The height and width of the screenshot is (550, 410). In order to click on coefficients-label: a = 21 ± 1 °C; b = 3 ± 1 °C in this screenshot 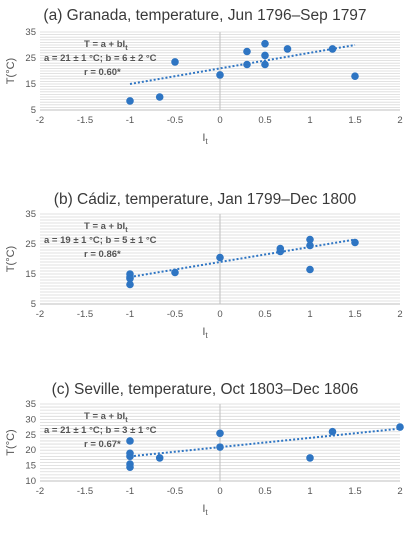, I will do `click(100, 430)`.